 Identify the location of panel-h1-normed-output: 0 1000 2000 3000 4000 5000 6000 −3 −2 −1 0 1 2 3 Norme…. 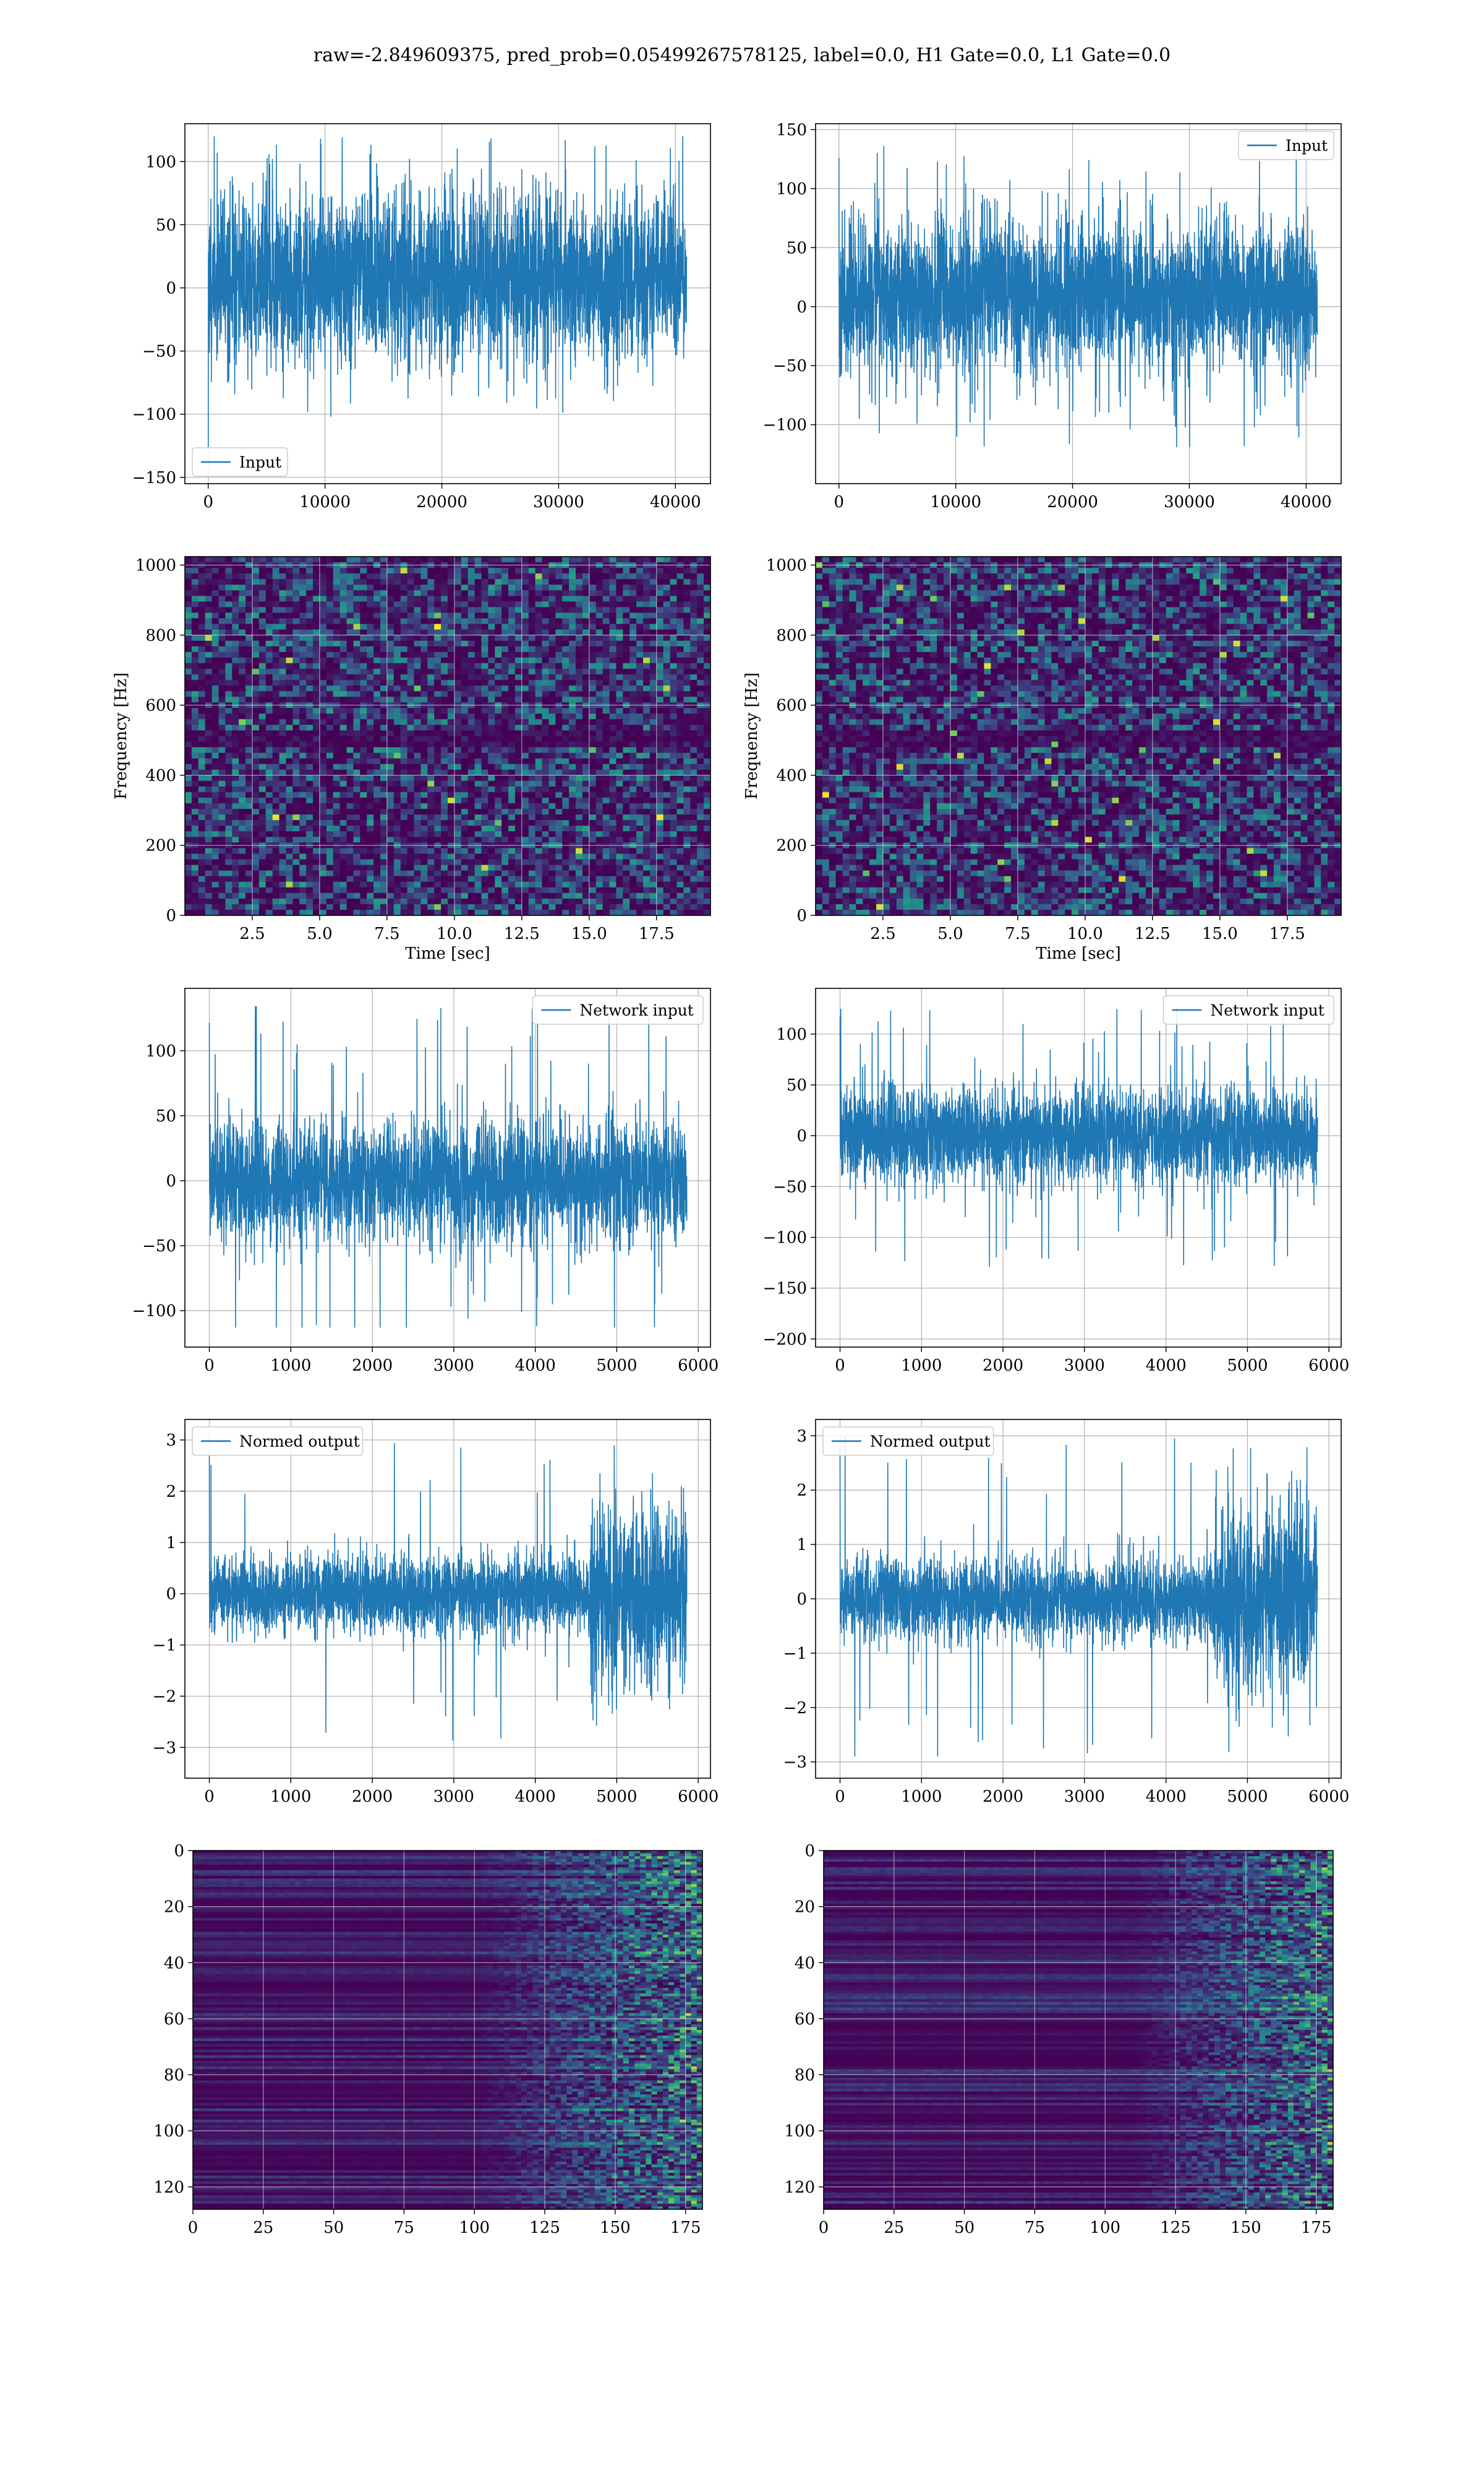
(436, 1612).